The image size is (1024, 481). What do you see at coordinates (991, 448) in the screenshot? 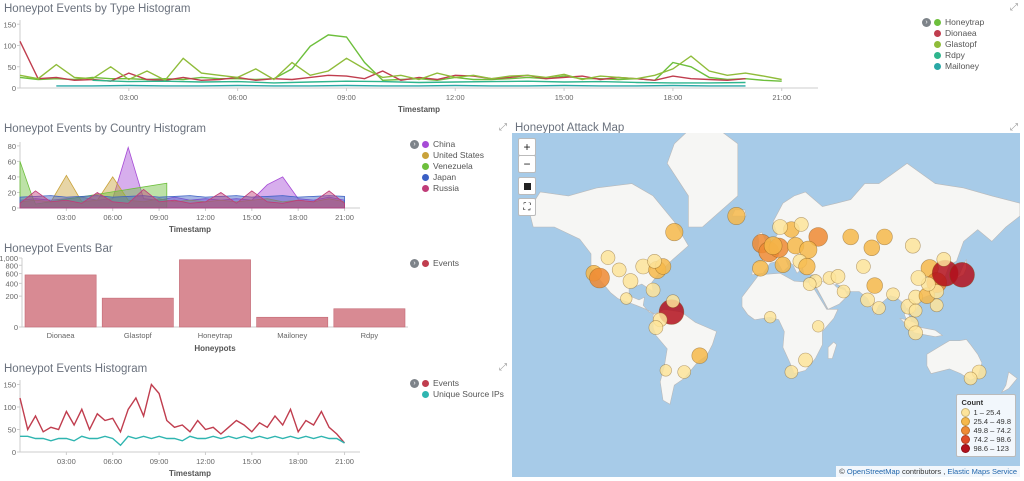
I see `map-legend-label: 98.6 – 123` at bounding box center [991, 448].